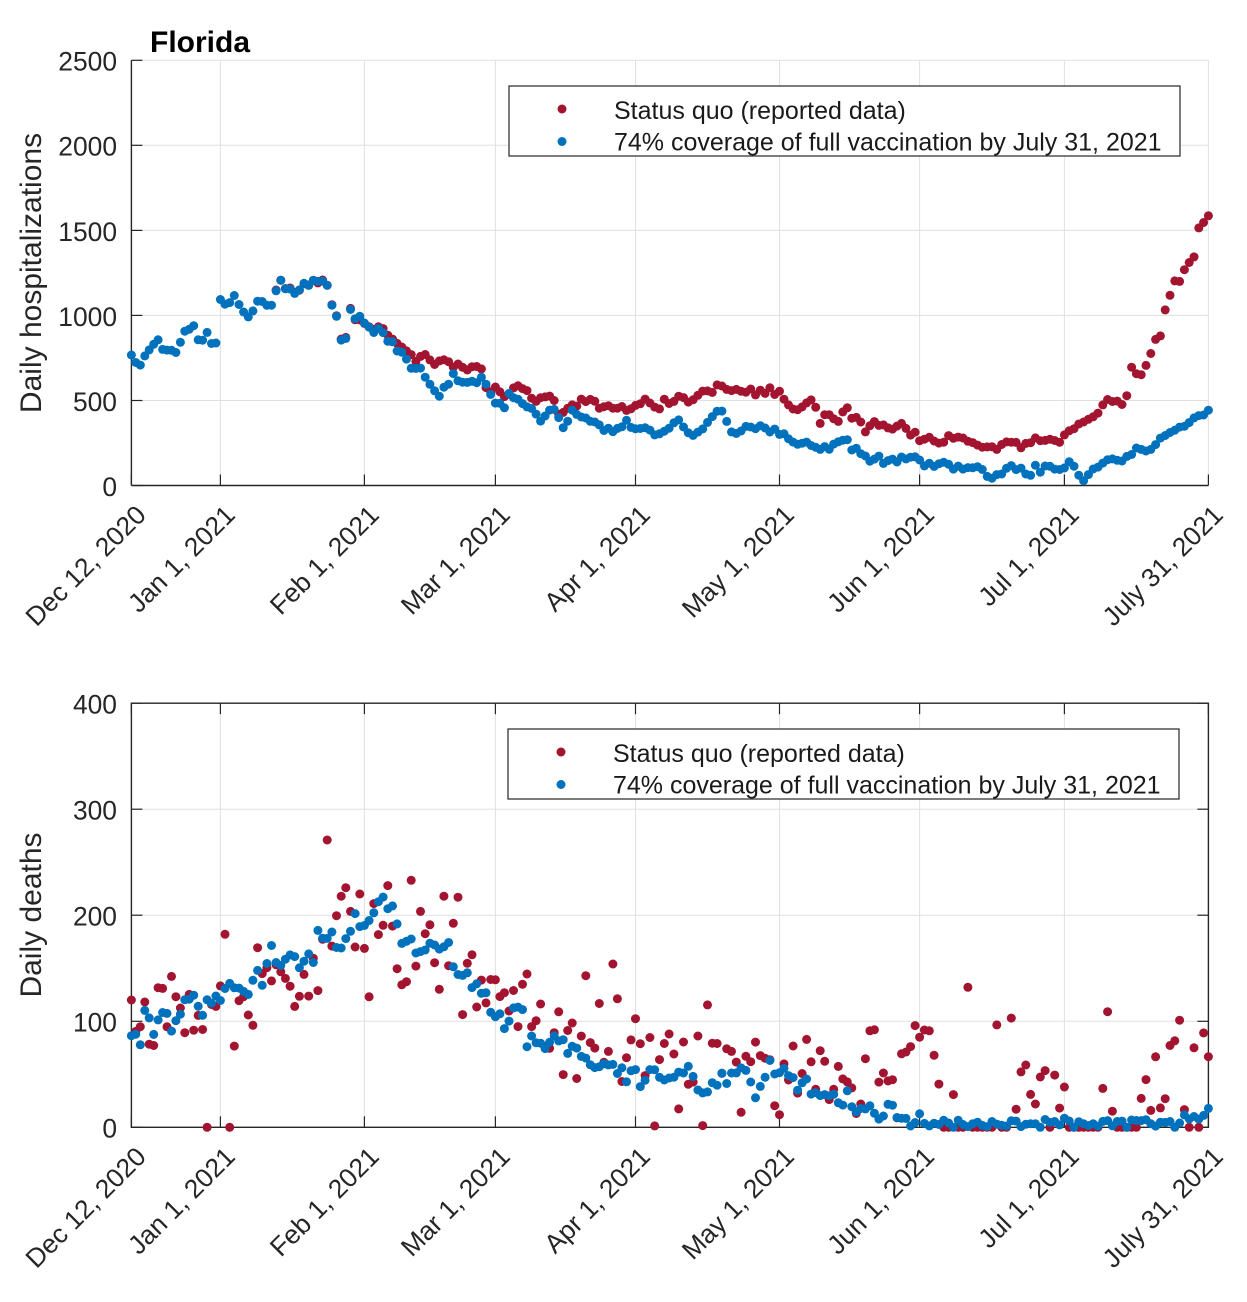  I want to click on svg-text: Daily hospitalizations, so click(31, 273).